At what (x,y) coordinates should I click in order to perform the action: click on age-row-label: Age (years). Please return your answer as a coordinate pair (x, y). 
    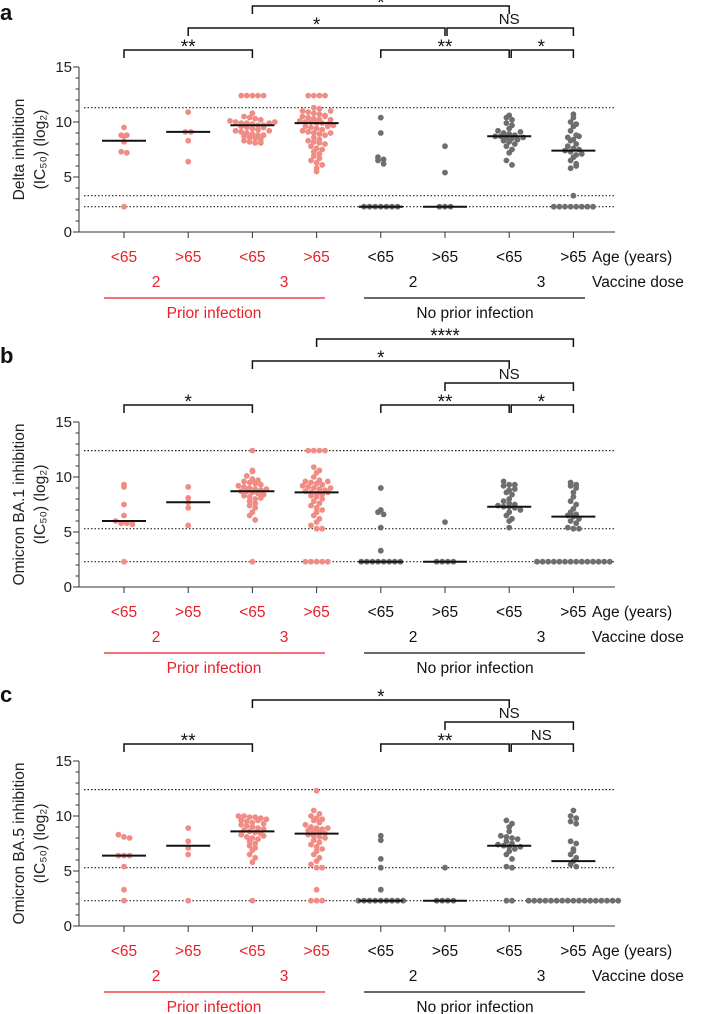
    Looking at the image, I should click on (632, 612).